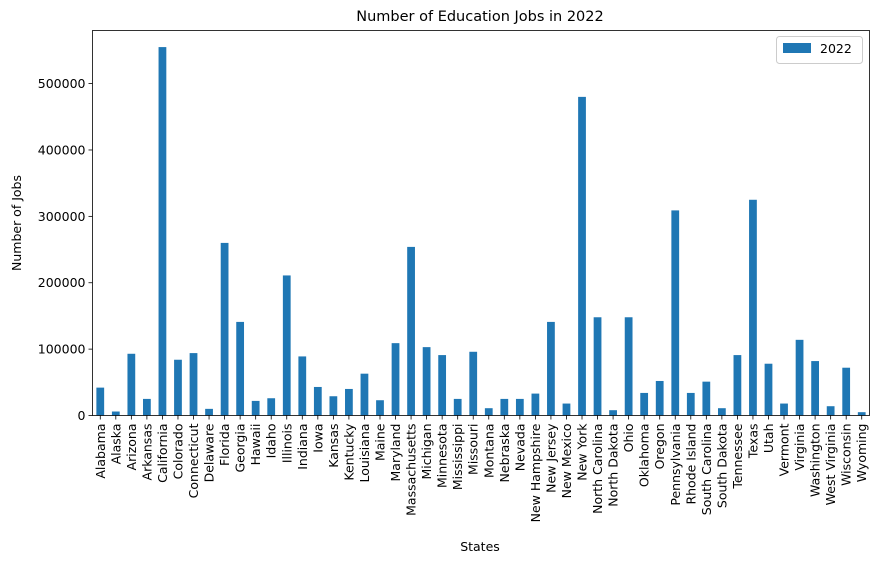 Image resolution: width=877 pixels, height=564 pixels. I want to click on bar-louisiana, so click(364, 394).